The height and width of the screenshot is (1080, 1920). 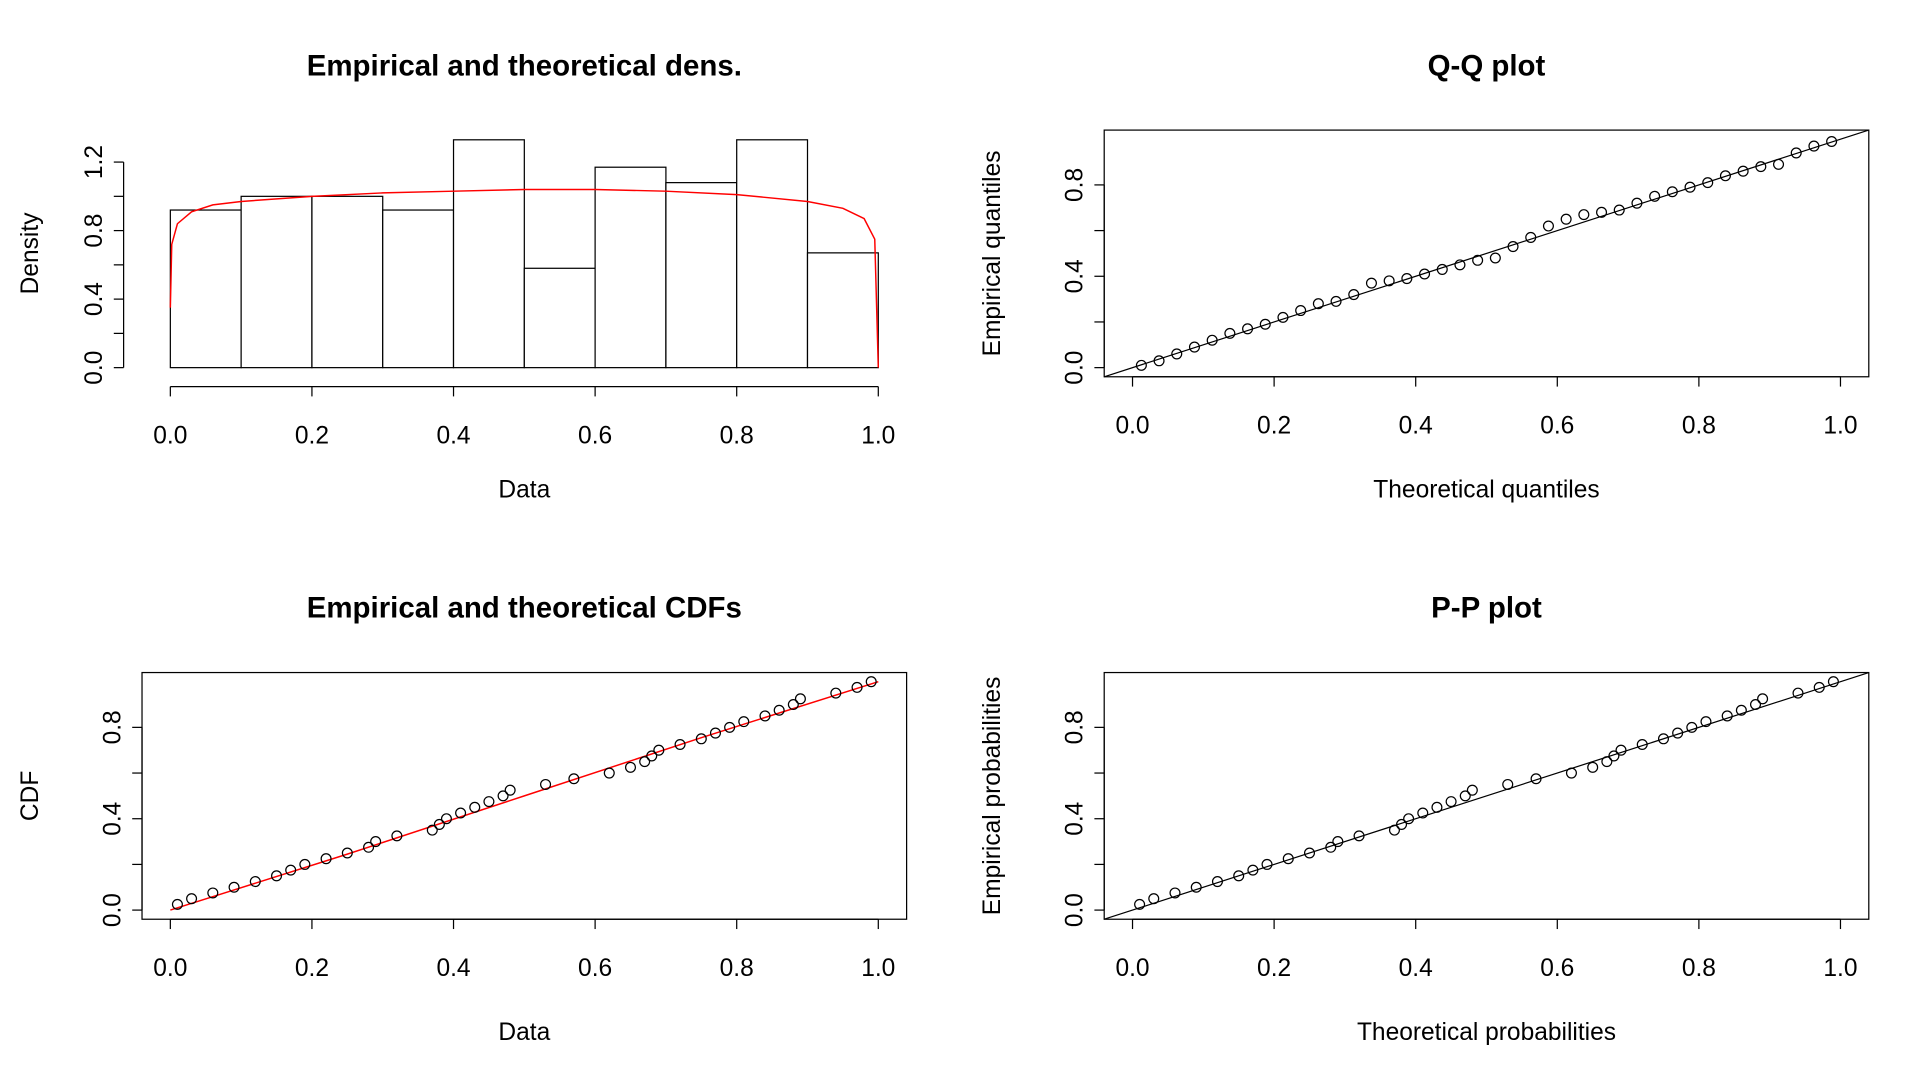 What do you see at coordinates (1486, 1032) in the screenshot?
I see `x-axis-label: Theoretical probabilities` at bounding box center [1486, 1032].